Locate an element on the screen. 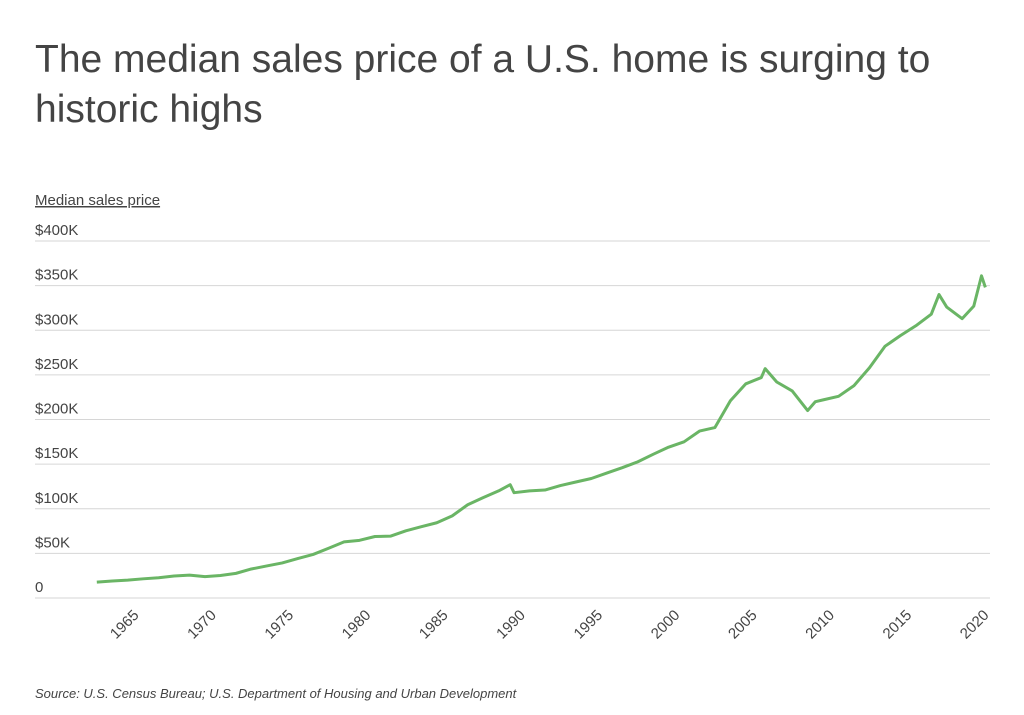 This screenshot has width=1024, height=715. x-tick-label: 2005 is located at coordinates (743, 625).